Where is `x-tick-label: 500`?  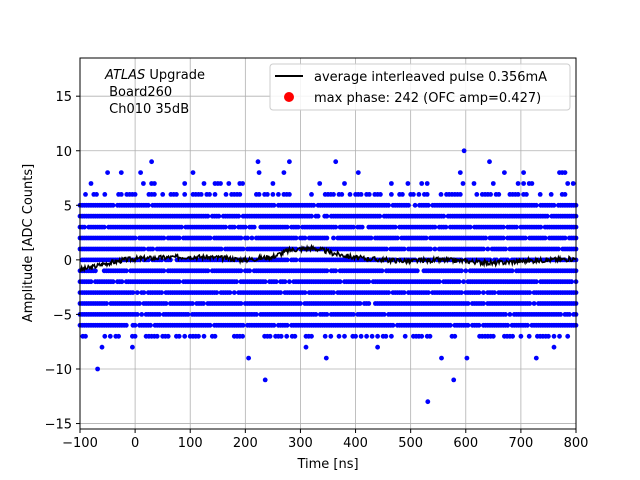 x-tick-label: 500 is located at coordinates (410, 443).